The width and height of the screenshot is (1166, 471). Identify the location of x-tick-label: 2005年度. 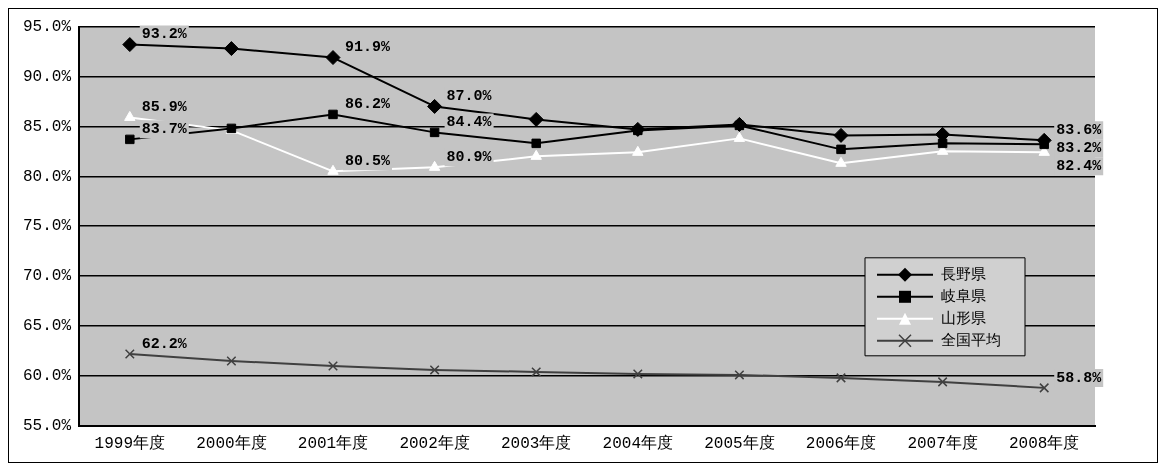
(739, 443).